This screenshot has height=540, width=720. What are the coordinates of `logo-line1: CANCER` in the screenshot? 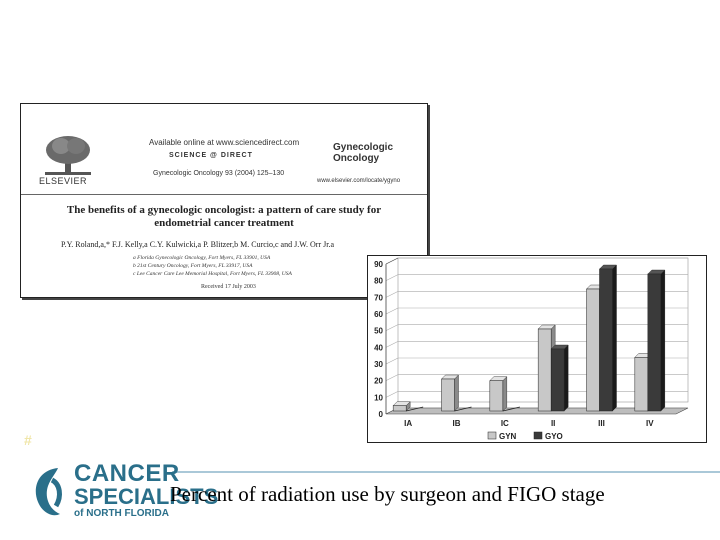 It's located at (127, 473).